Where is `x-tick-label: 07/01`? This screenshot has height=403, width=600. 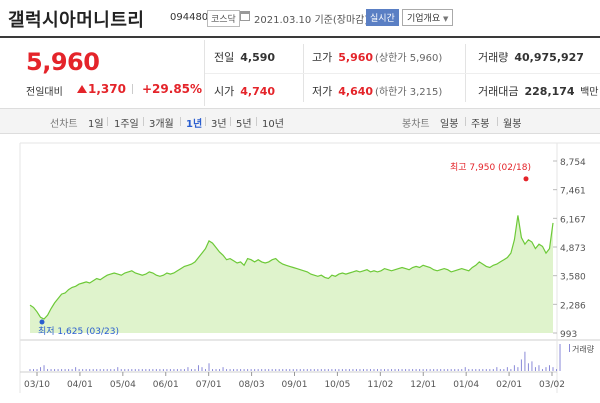
x-tick-label: 07/01 is located at coordinates (209, 385).